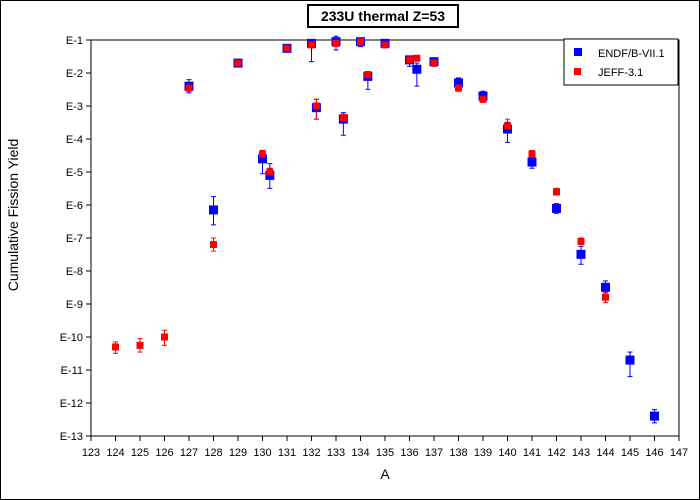 The image size is (700, 500). I want to click on x-tick-label: 133, so click(336, 453).